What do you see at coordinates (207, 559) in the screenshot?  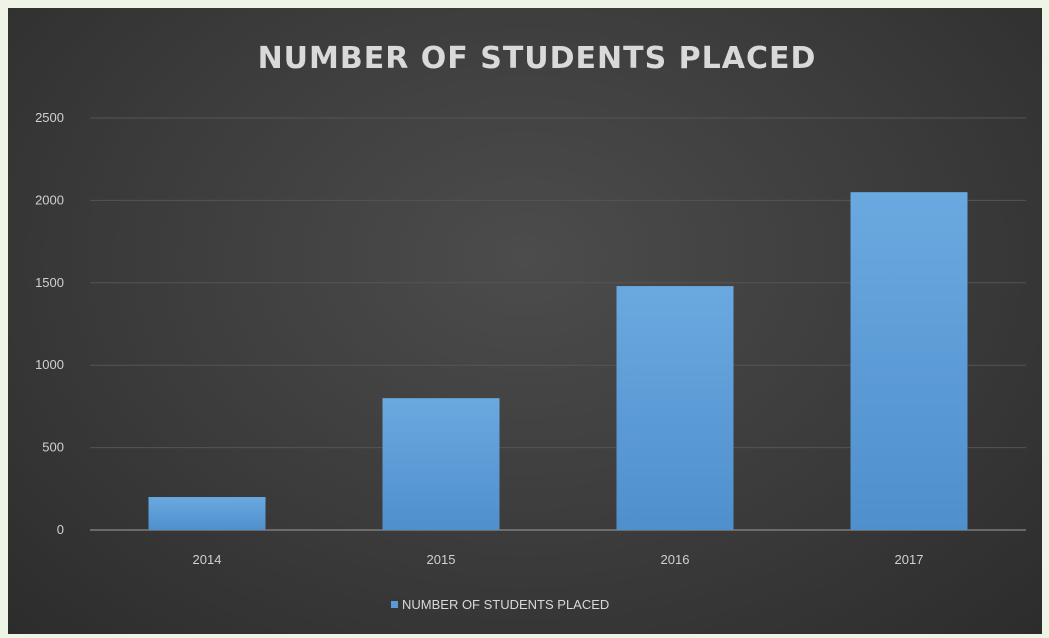 I see `x-tick-label: 2014` at bounding box center [207, 559].